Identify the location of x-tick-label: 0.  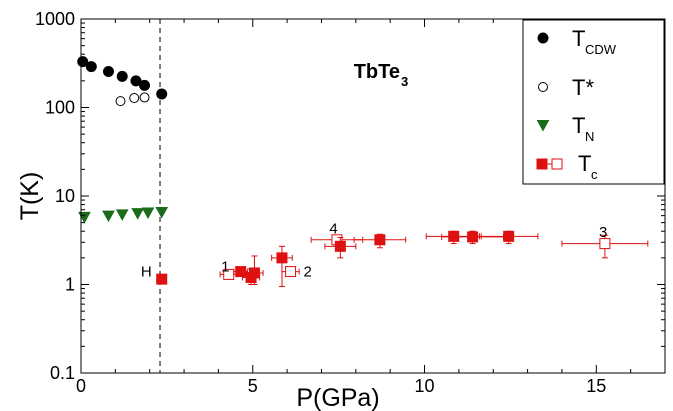
(81, 386).